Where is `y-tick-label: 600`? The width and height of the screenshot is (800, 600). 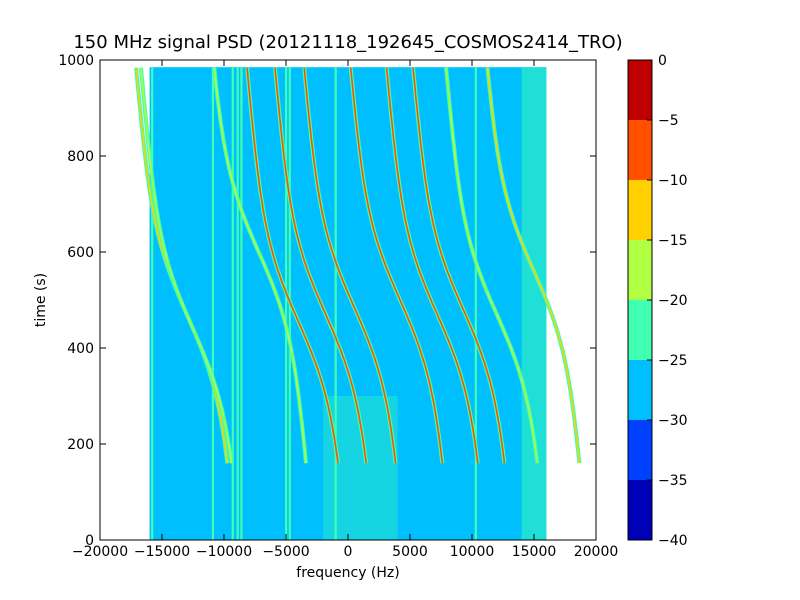 y-tick-label: 600 is located at coordinates (80, 253).